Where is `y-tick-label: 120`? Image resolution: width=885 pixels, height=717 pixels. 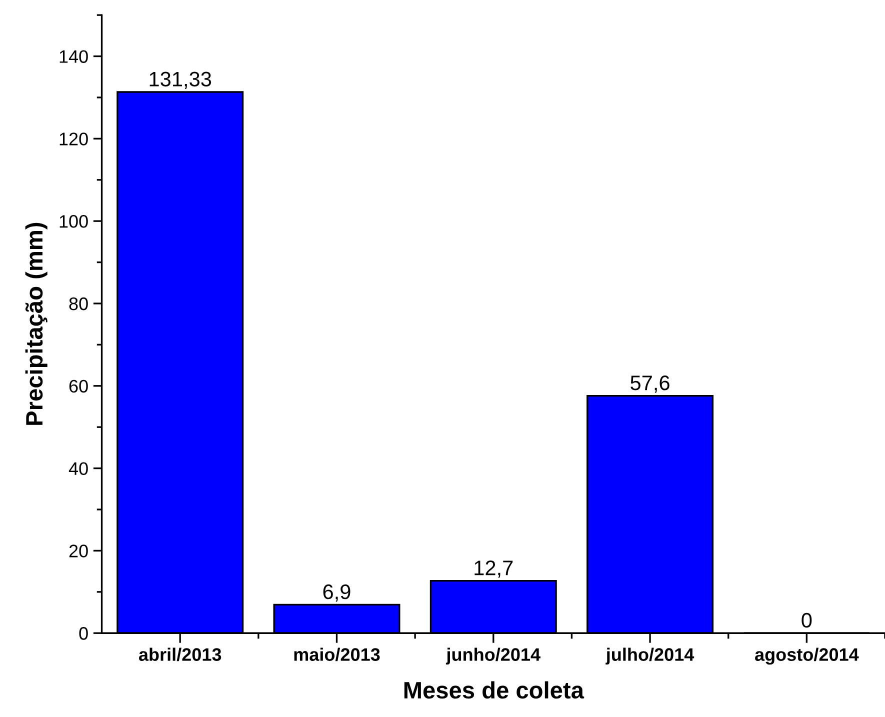
y-tick-label: 120 is located at coordinates (74, 139).